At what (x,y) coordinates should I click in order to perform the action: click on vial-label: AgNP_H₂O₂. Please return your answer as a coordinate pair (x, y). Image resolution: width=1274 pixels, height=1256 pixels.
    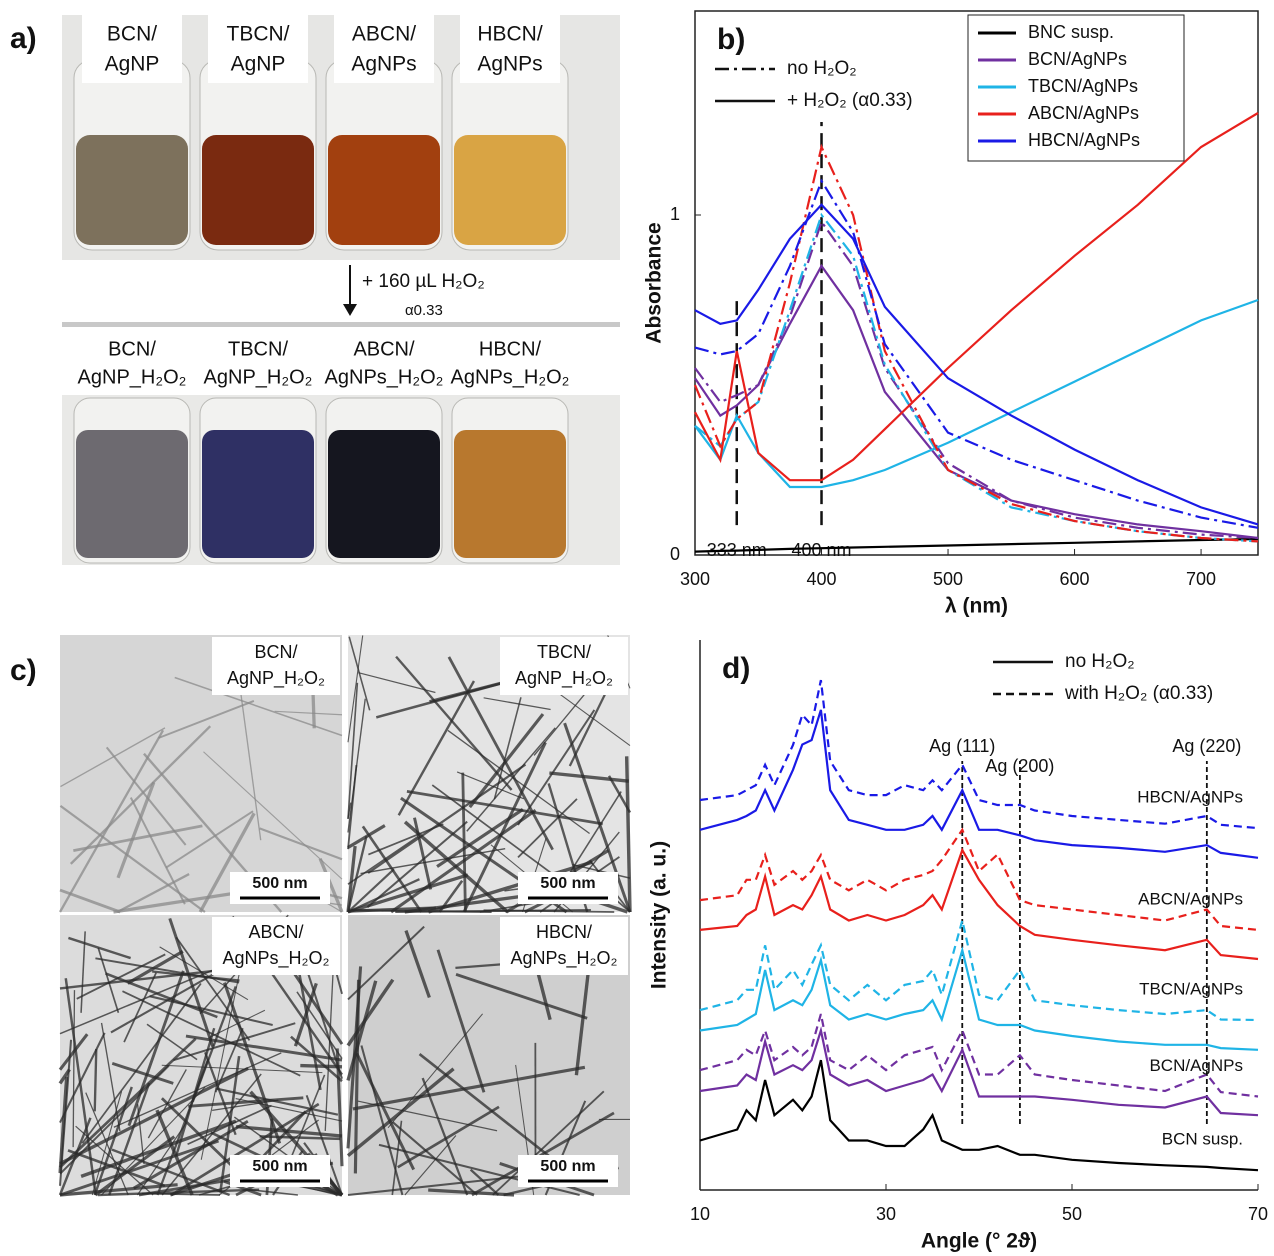
    Looking at the image, I should click on (258, 377).